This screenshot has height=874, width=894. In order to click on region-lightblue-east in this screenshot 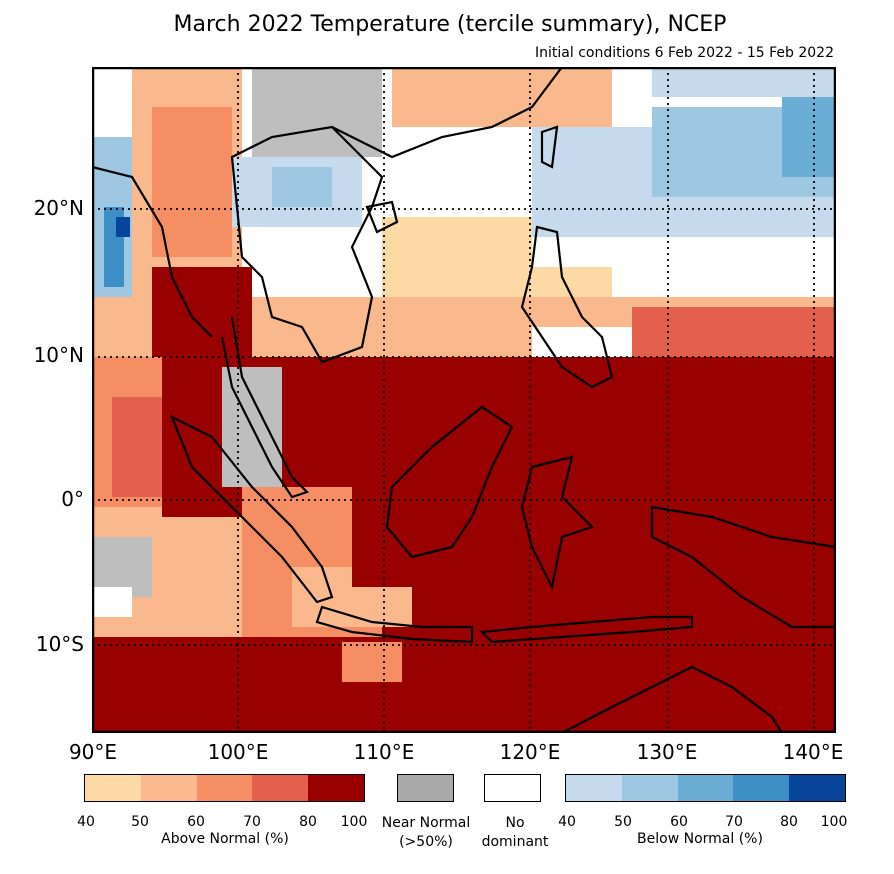, I will do `click(744, 82)`.